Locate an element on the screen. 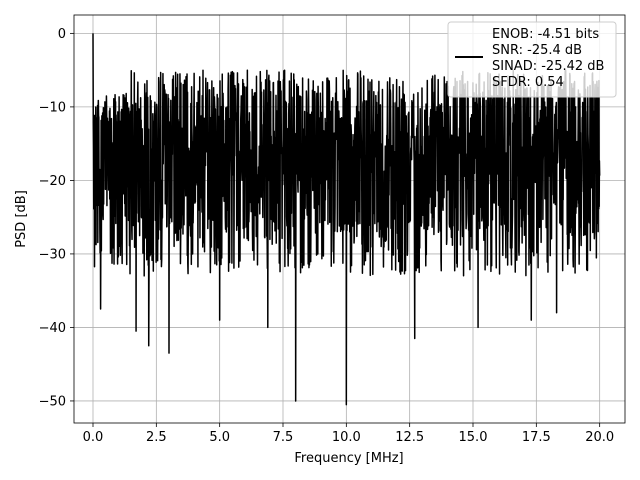 The width and height of the screenshot is (640, 480). legend-box is located at coordinates (532, 59).